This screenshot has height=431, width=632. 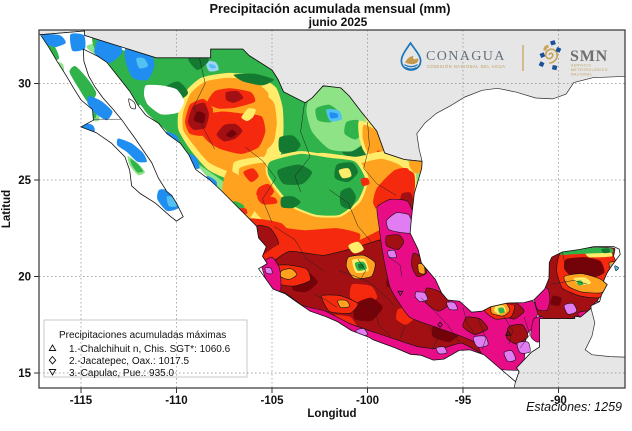 What do you see at coordinates (331, 414) in the screenshot?
I see `svg-text: Longitud` at bounding box center [331, 414].